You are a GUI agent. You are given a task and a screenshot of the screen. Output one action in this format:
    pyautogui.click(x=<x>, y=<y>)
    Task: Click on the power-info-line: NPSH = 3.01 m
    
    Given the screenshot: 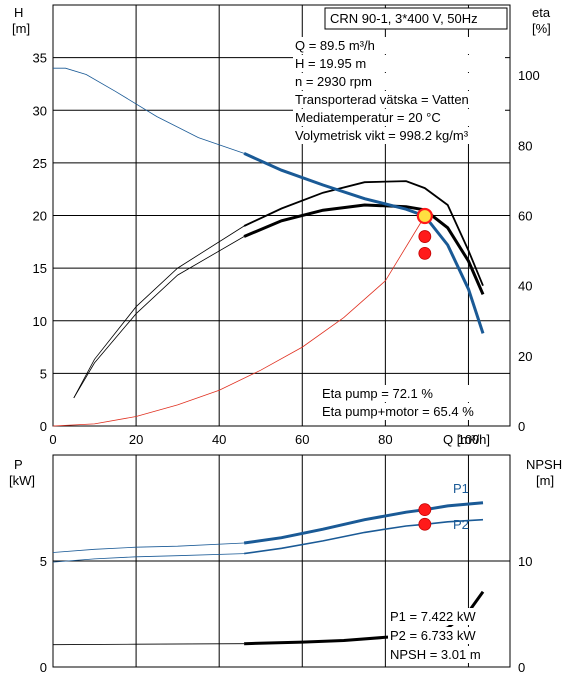 What is the action you would take?
    pyautogui.click(x=435, y=654)
    